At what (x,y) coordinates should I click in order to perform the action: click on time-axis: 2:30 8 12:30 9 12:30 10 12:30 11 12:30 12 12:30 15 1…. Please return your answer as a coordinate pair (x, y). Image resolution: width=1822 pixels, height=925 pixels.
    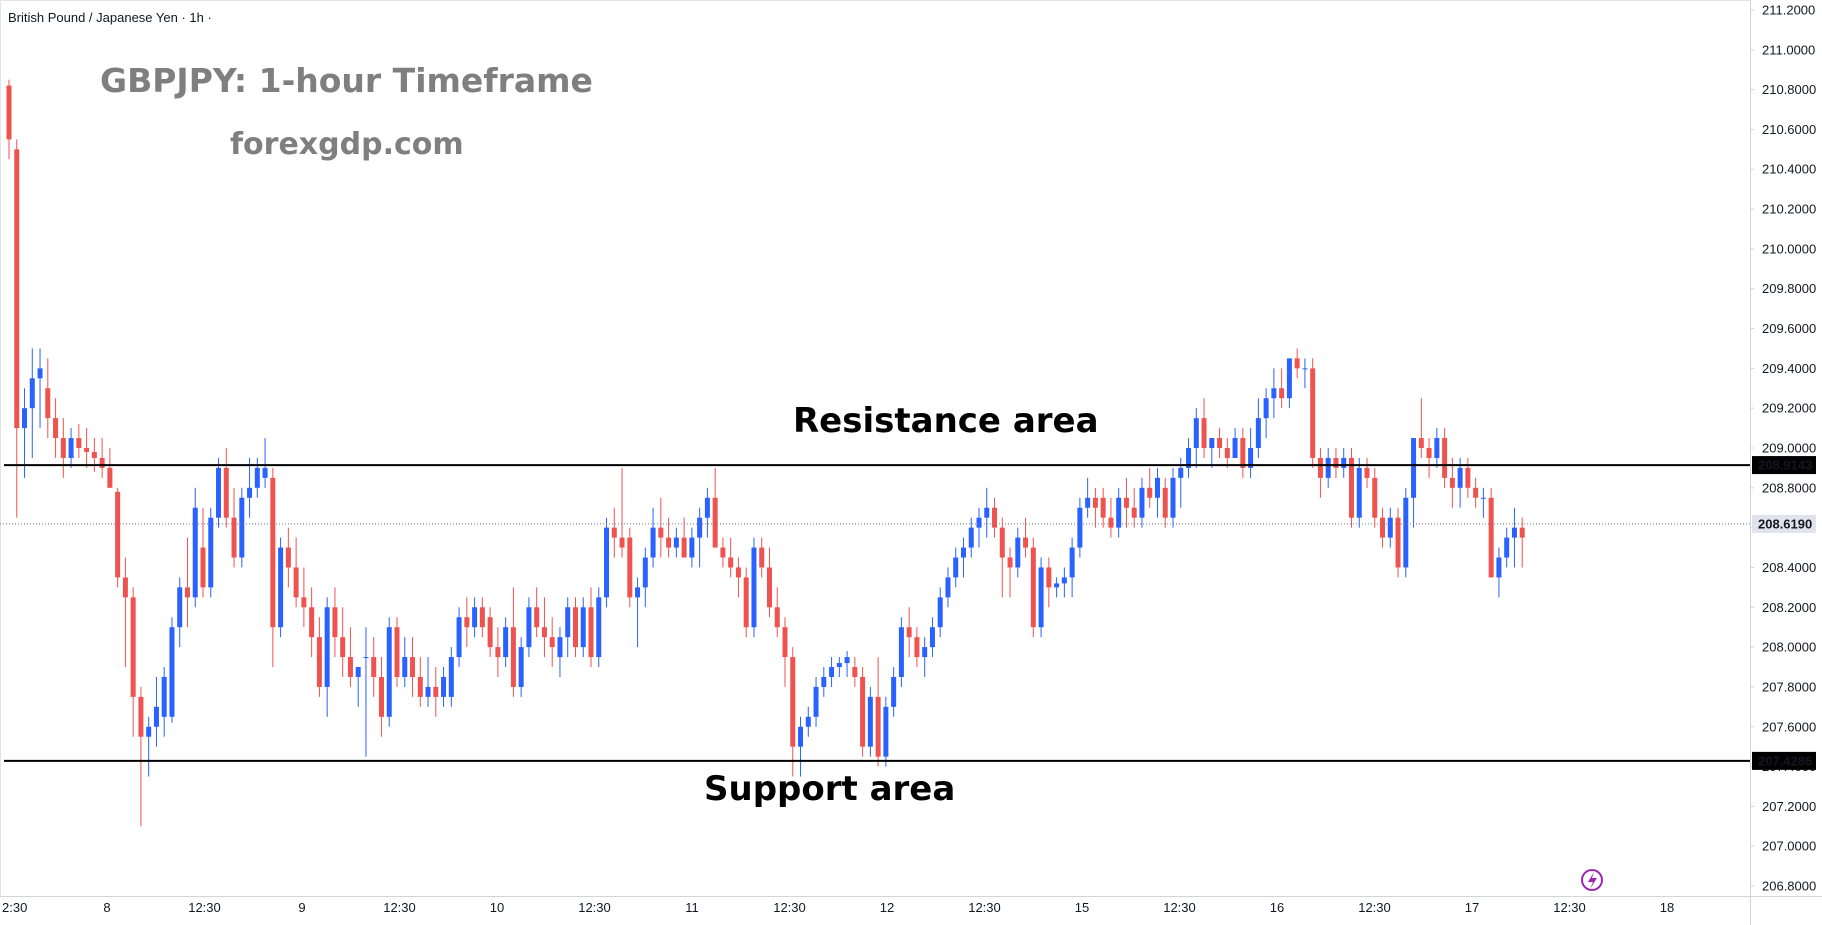
    Looking at the image, I should click on (838, 907).